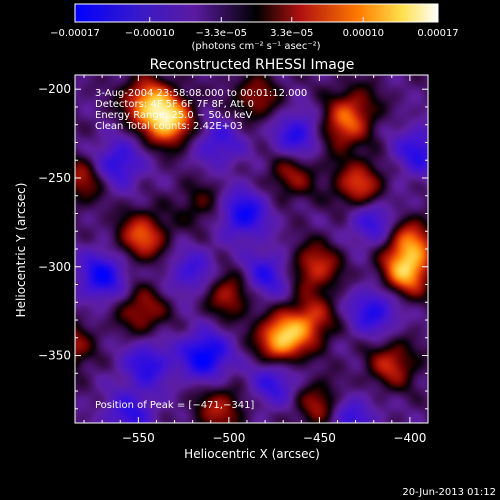  I want to click on peak-position-label: Position of Peak = [−471,−341], so click(174, 405).